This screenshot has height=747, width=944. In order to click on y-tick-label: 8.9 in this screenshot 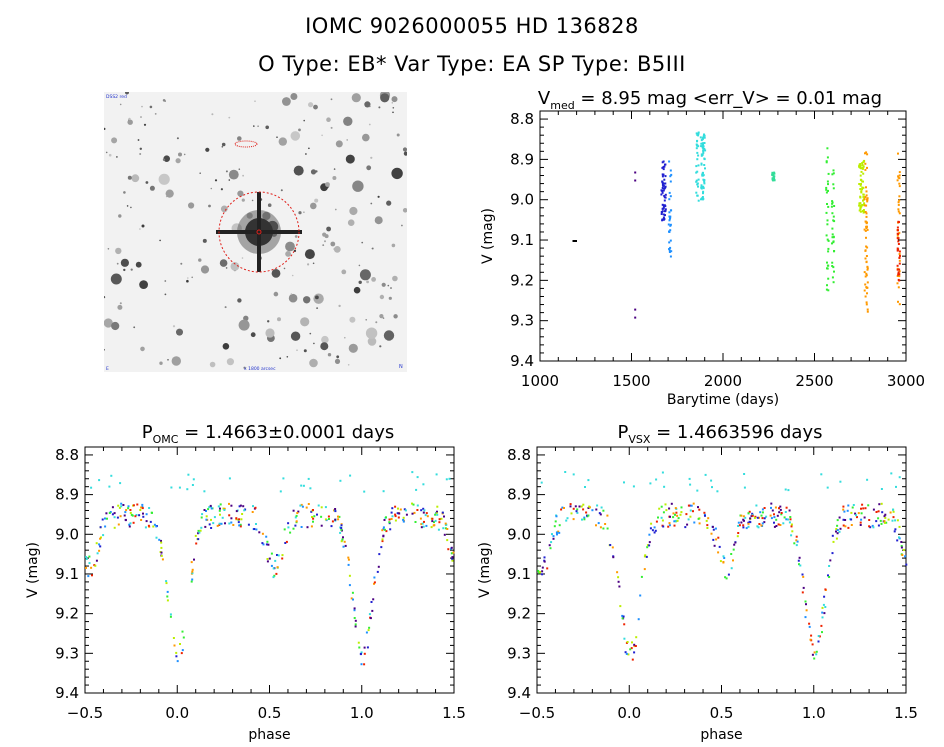, I will do `click(67, 495)`.